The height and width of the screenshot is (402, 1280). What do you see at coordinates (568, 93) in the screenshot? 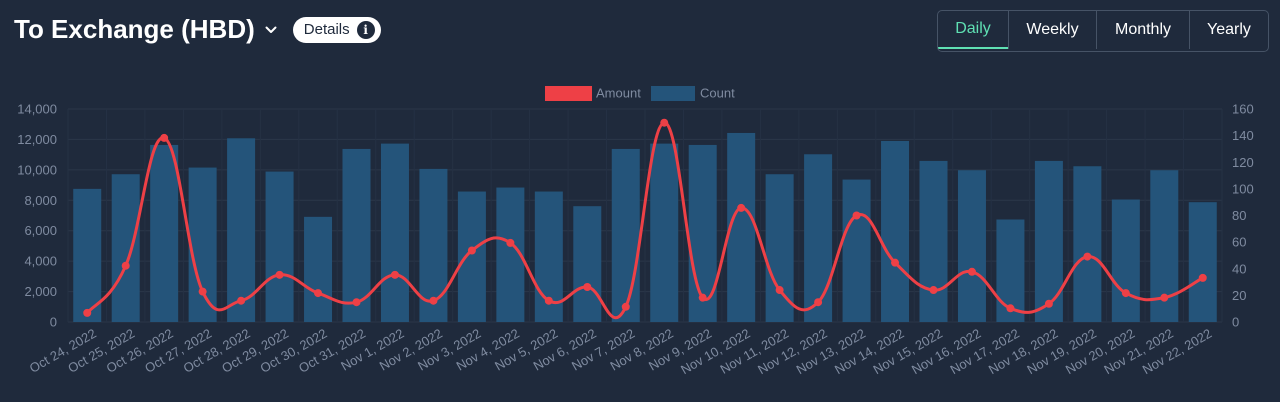
I see `legend-swatch-amount` at bounding box center [568, 93].